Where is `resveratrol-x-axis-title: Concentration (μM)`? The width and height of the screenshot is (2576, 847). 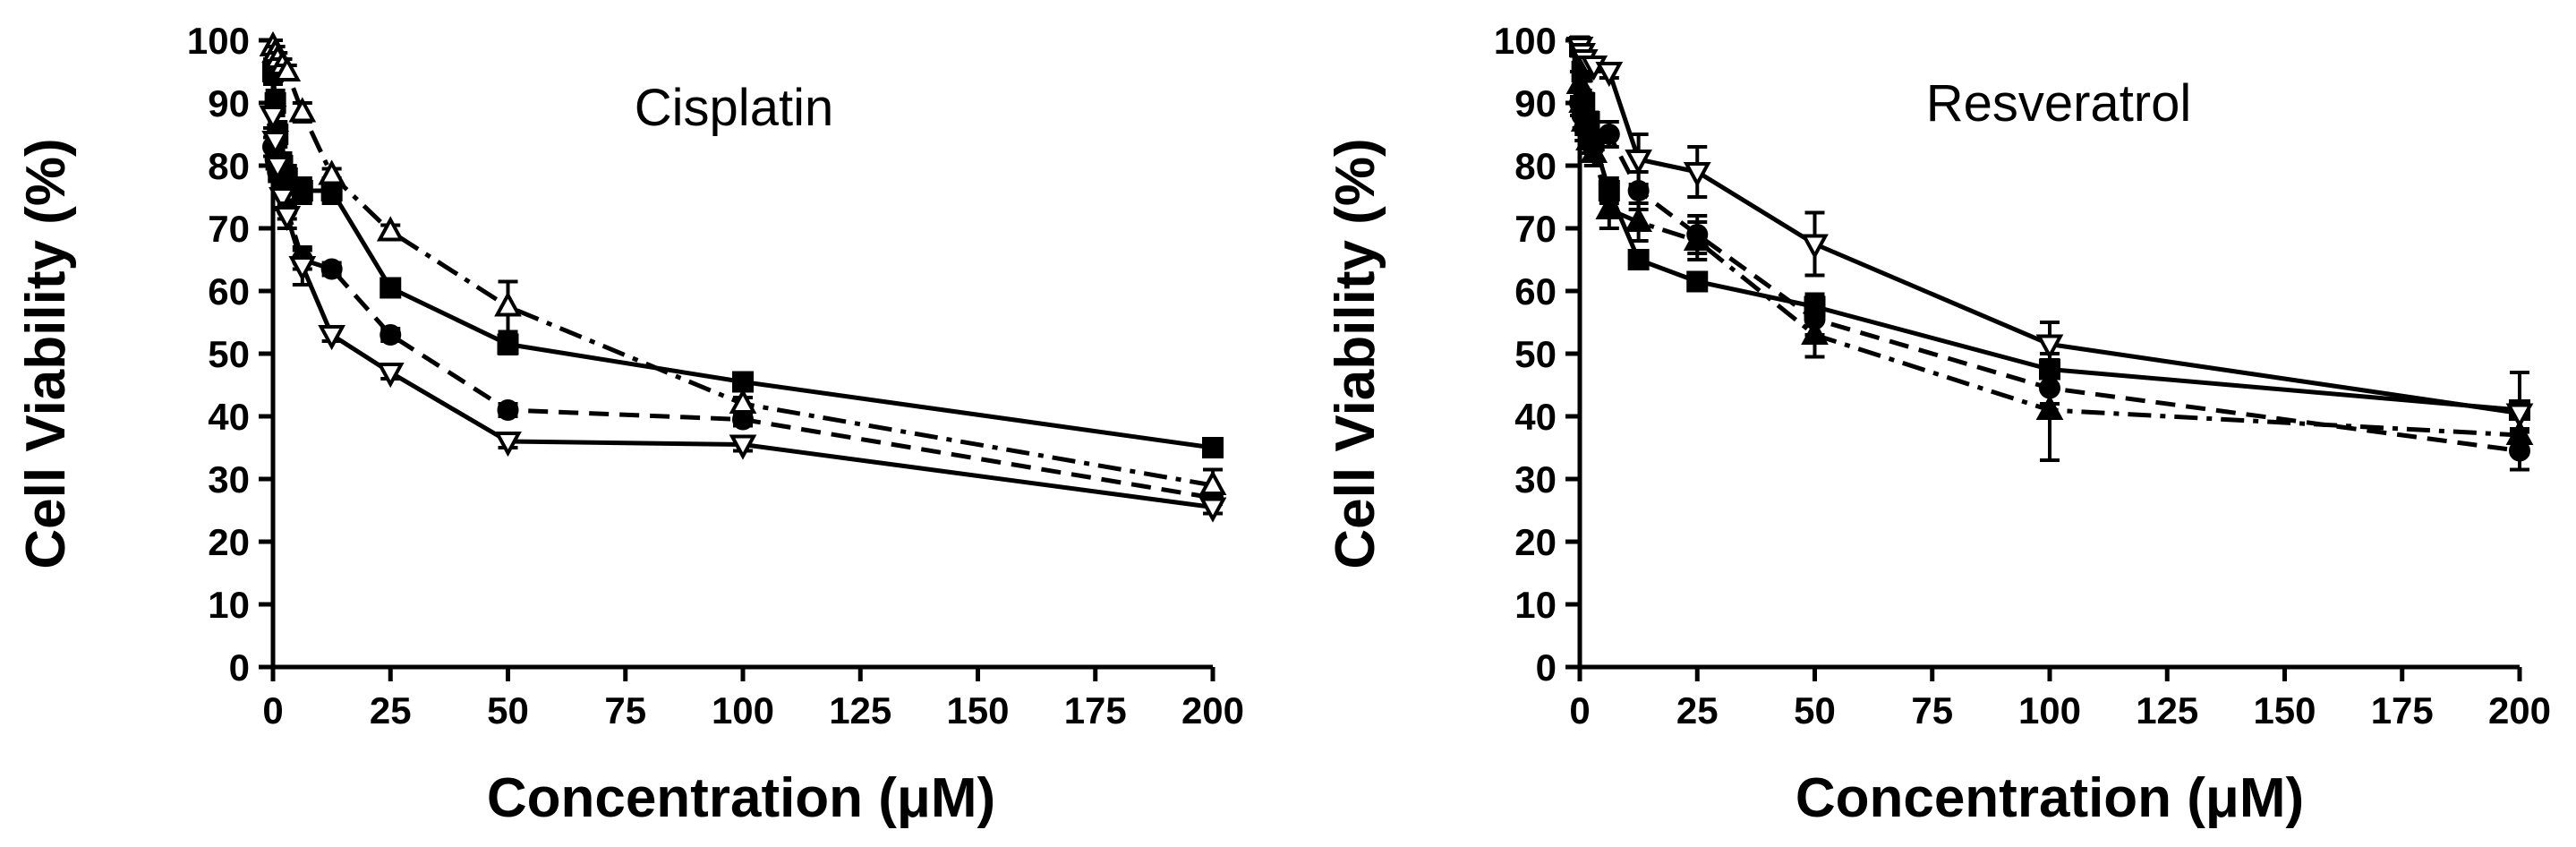
resveratrol-x-axis-title: Concentration (μM) is located at coordinates (2050, 798).